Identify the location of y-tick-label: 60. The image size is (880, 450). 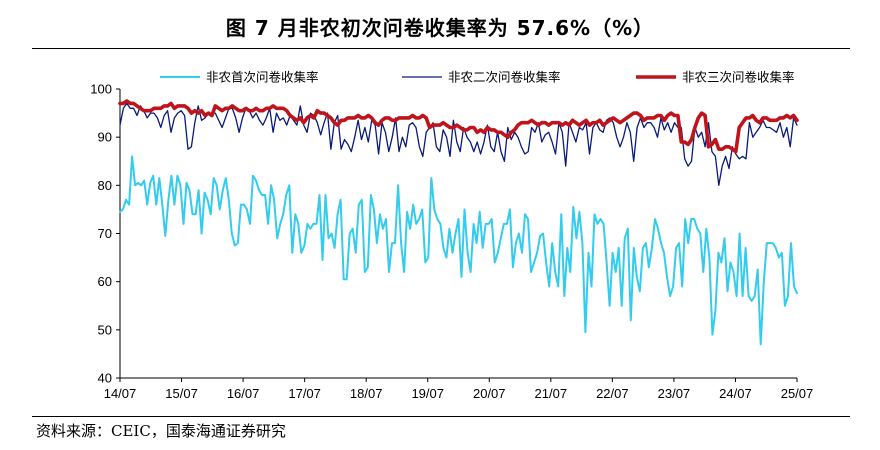
(105, 281).